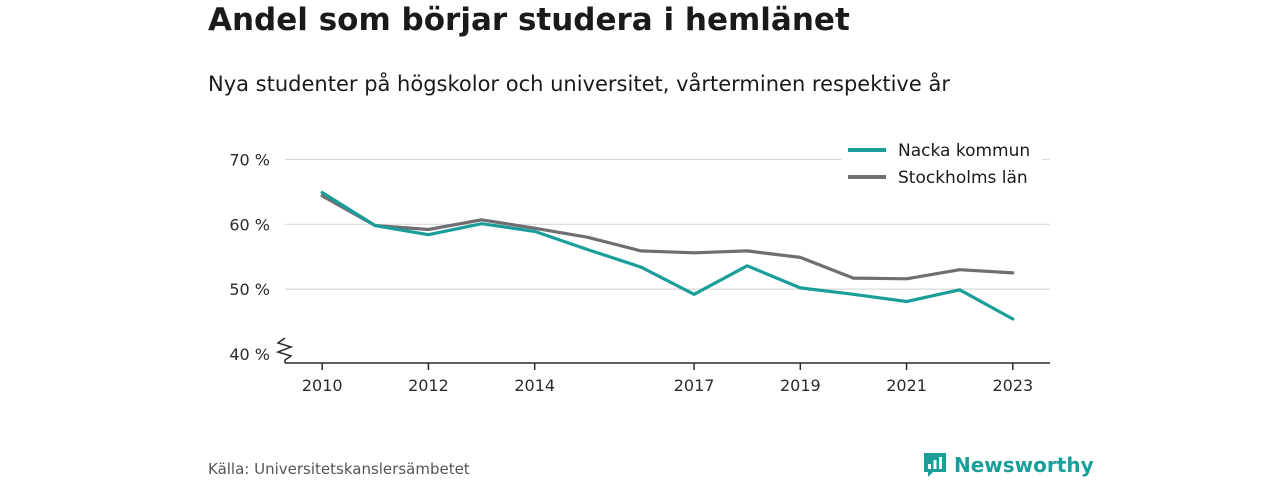  What do you see at coordinates (322, 385) in the screenshot?
I see `x-tick-label-2010: 2010` at bounding box center [322, 385].